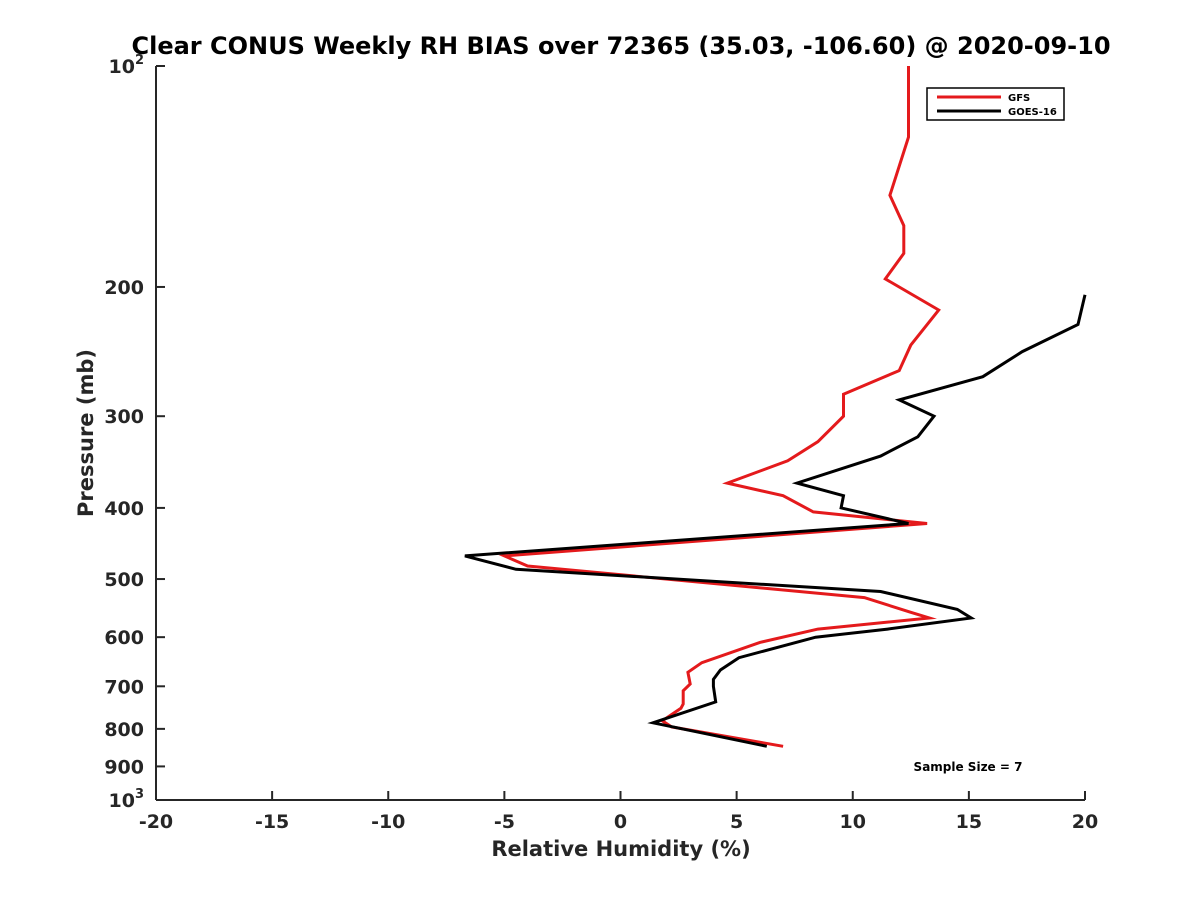  Describe the element at coordinates (969, 822) in the screenshot. I see `x-tick-label: 15` at that location.